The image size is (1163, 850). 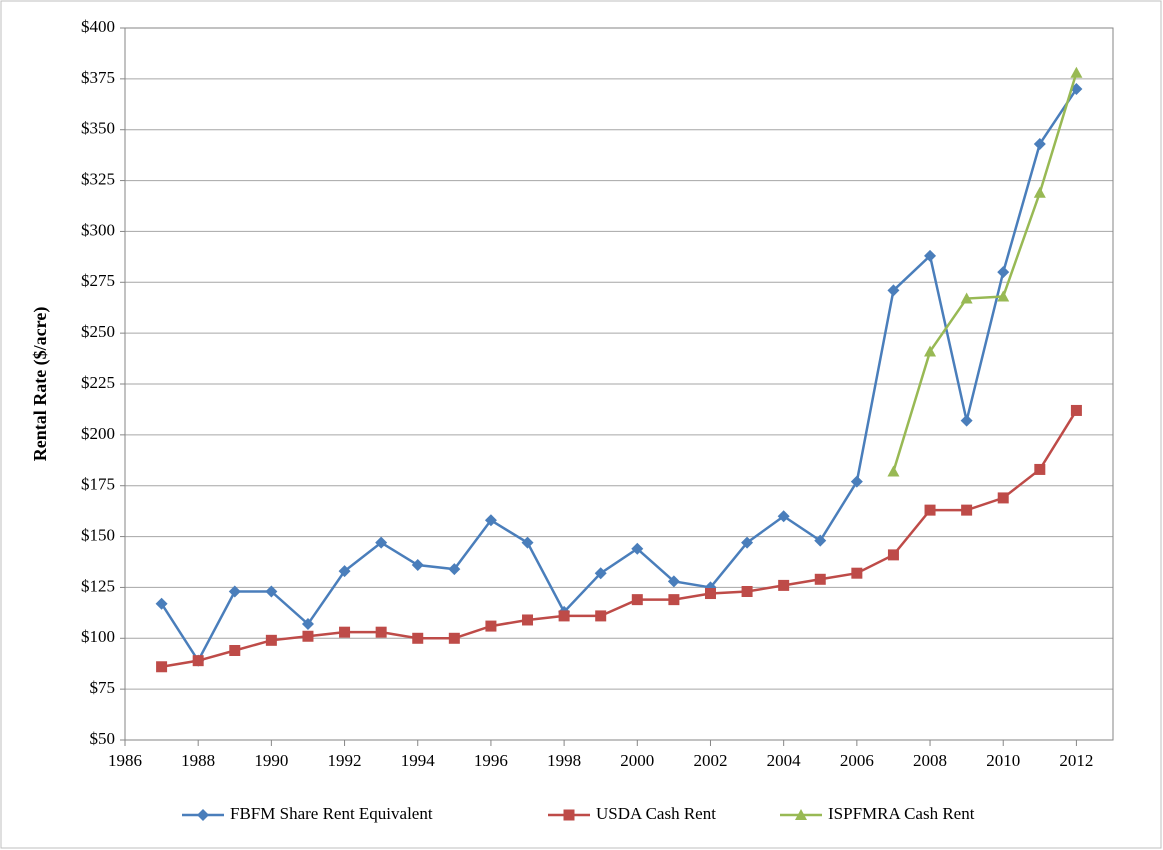 What do you see at coordinates (656, 813) in the screenshot?
I see `legend-label: USDA Cash Rent` at bounding box center [656, 813].